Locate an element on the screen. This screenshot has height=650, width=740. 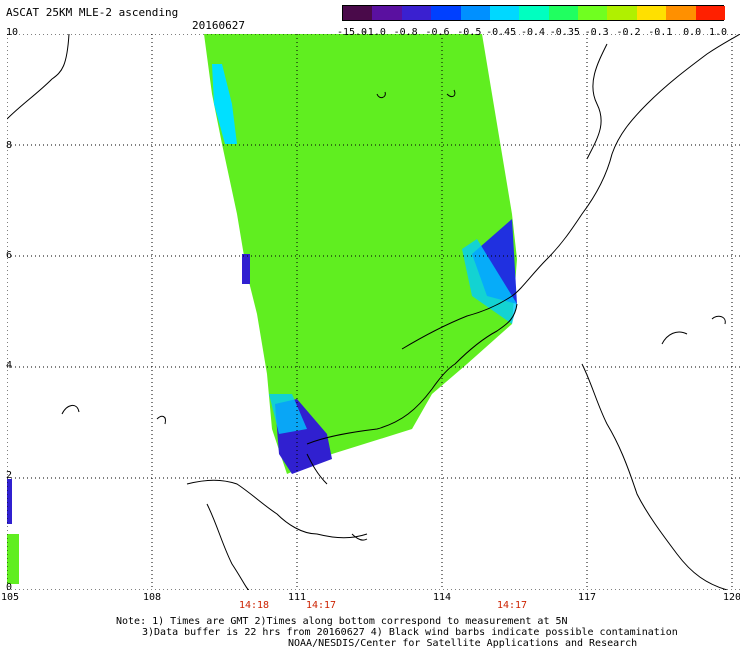
latitude-label: 4 is located at coordinates (9, 365).